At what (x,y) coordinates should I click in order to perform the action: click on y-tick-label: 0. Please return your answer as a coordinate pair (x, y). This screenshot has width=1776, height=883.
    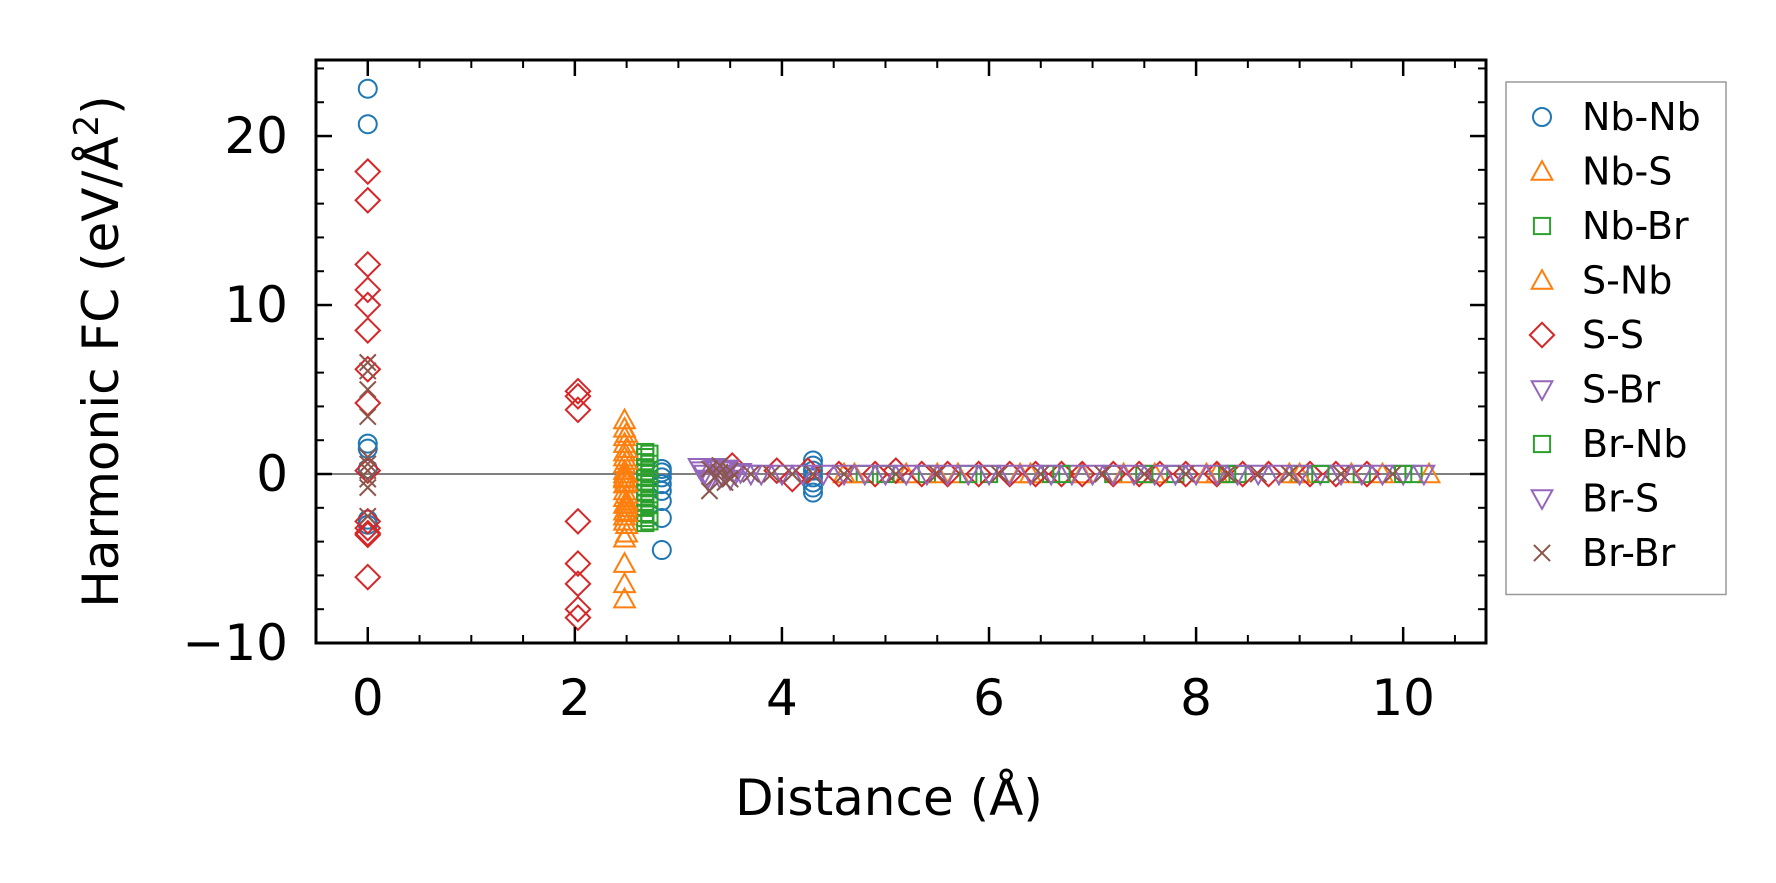
    Looking at the image, I should click on (272, 474).